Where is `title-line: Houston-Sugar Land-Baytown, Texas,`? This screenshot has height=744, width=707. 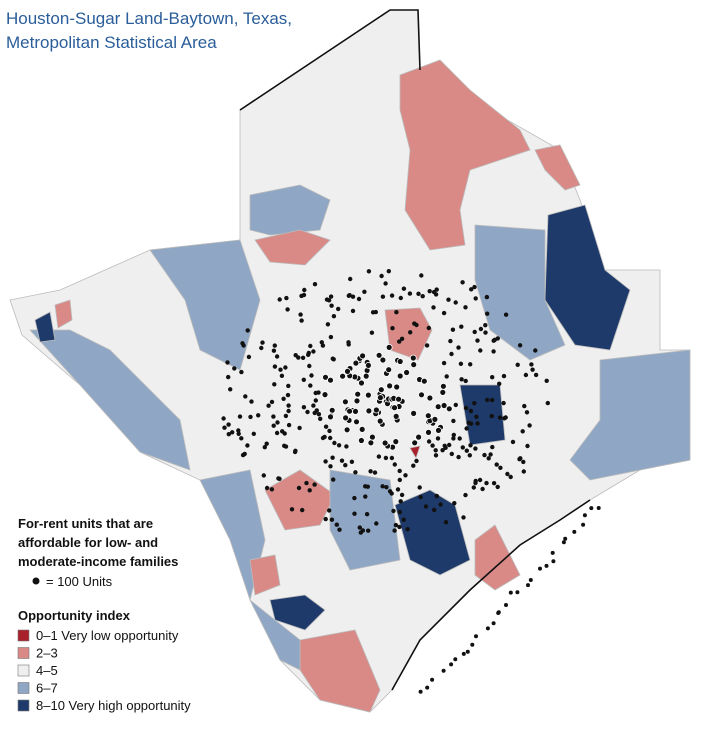
title-line: Houston-Sugar Land-Baytown, Texas, is located at coordinates (149, 18).